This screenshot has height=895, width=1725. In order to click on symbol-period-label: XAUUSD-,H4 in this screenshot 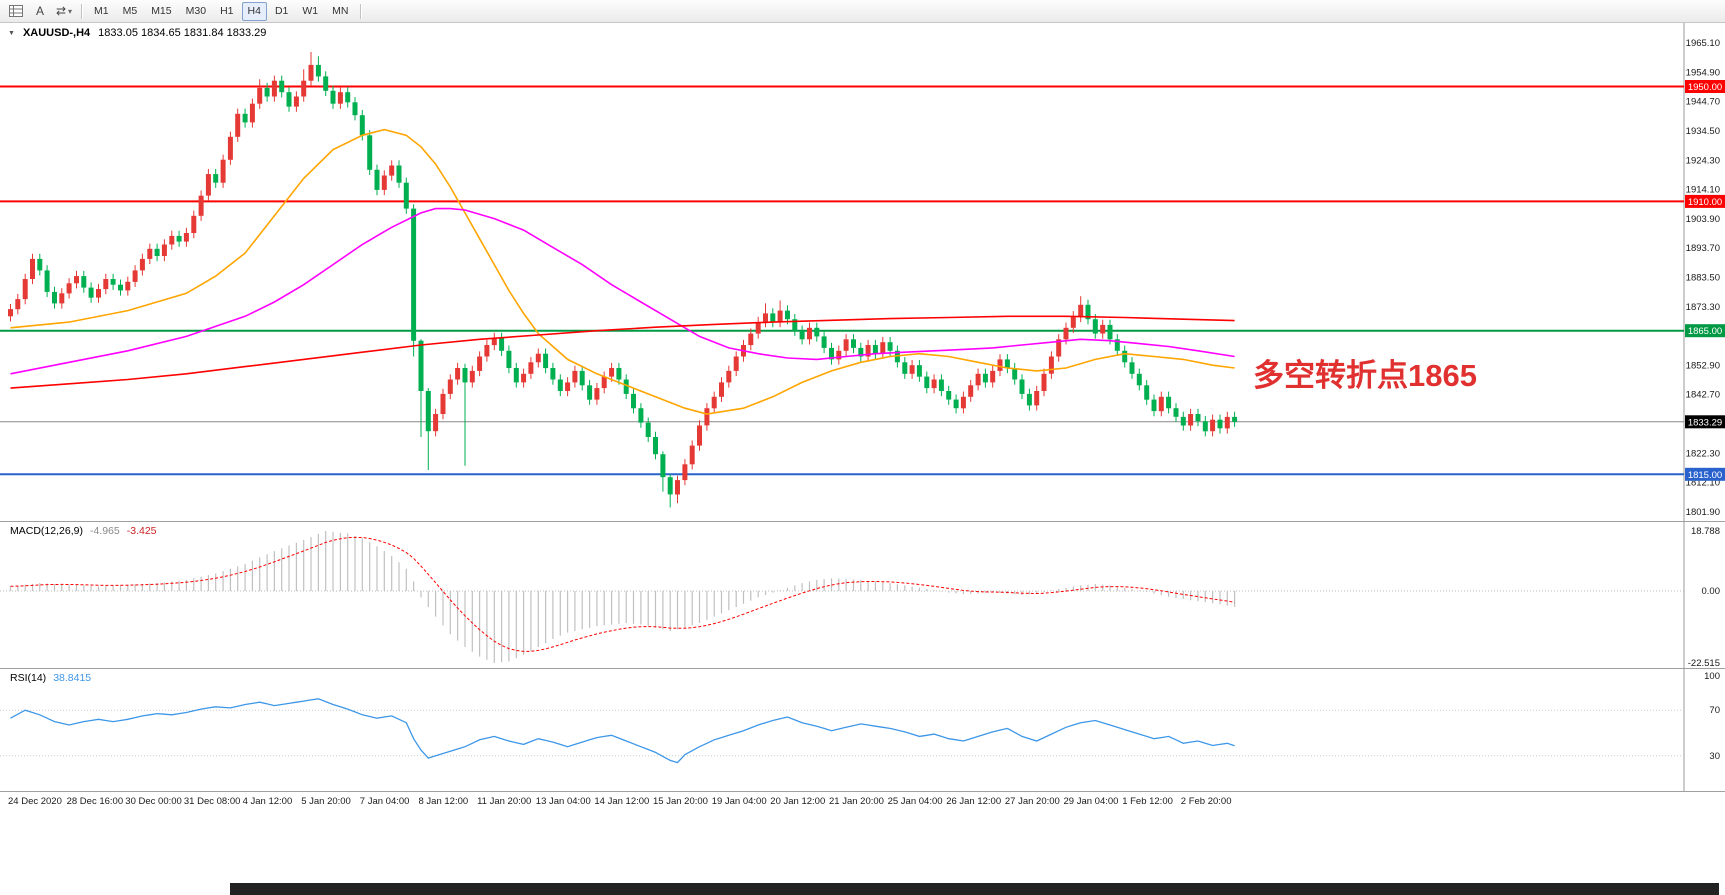, I will do `click(56, 33)`.